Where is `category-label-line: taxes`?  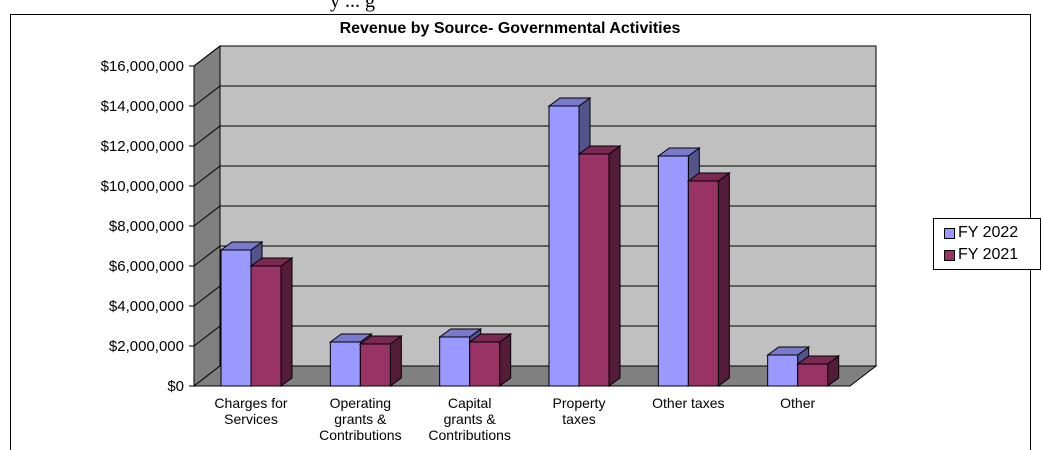
category-label-line: taxes is located at coordinates (578, 419).